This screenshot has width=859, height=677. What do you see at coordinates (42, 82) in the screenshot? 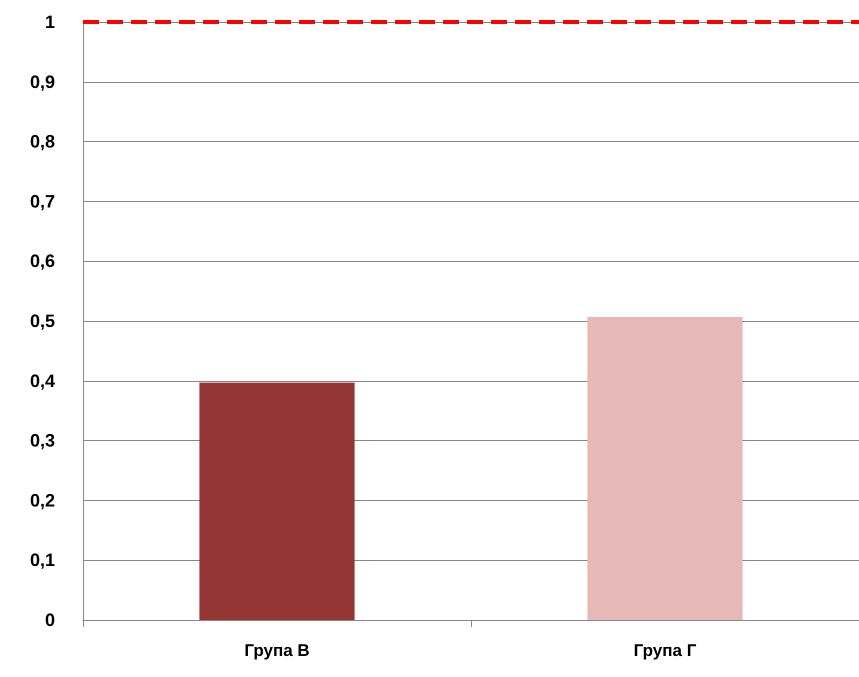
I see `y-tick-label: 0,9` at bounding box center [42, 82].